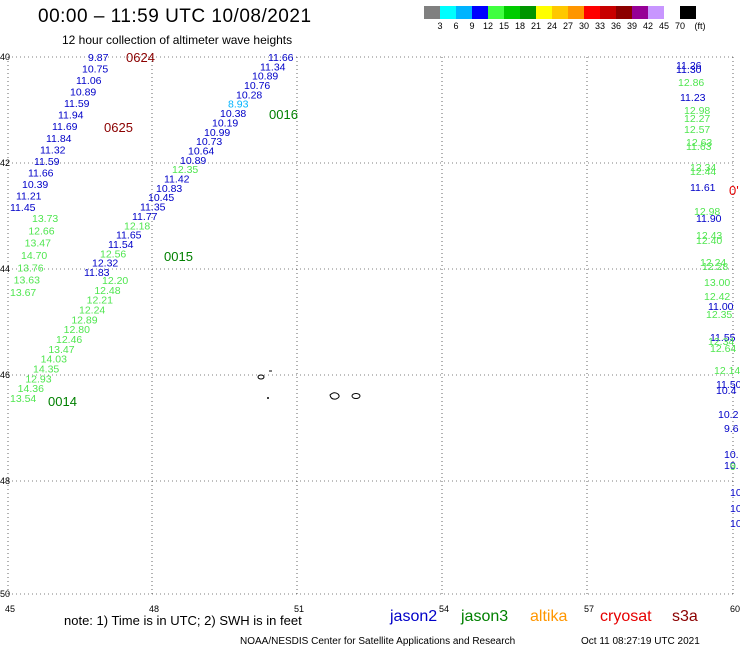 The image size is (740, 650). What do you see at coordinates (721, 342) in the screenshot?
I see `wave-height-label: 12.34` at bounding box center [721, 342].